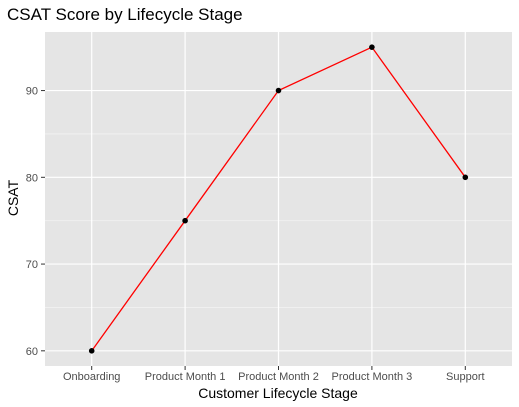 The image size is (519, 407). Describe the element at coordinates (32, 352) in the screenshot. I see `y-tick-label-0: 60` at that location.